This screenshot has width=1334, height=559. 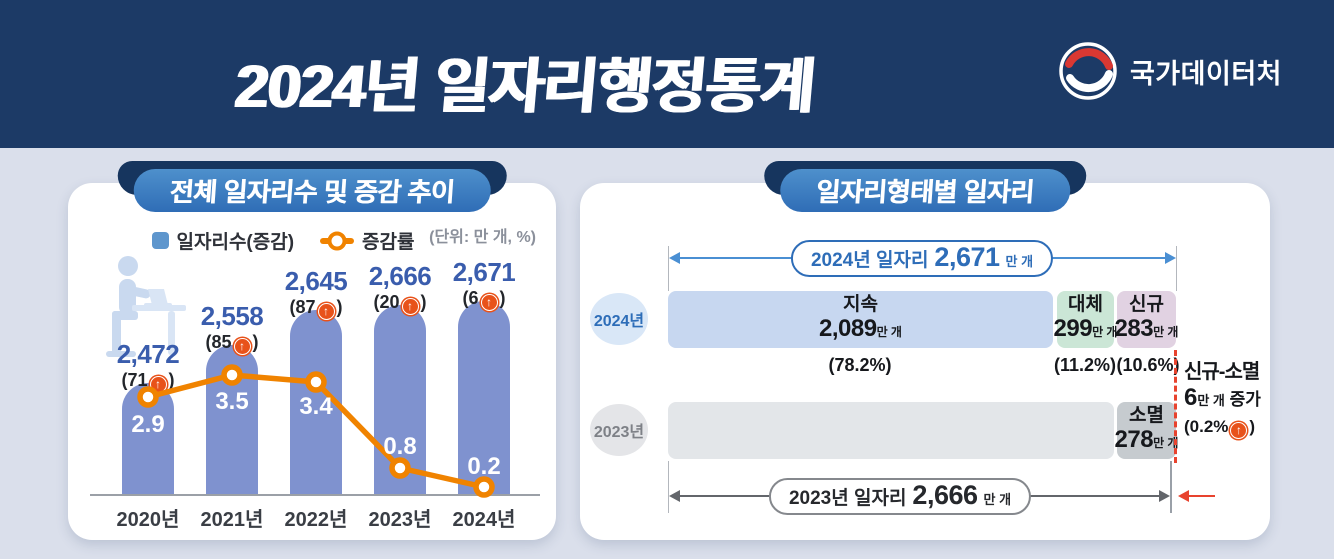 I want to click on row-badge-2024: 2024년, so click(x=619, y=319).